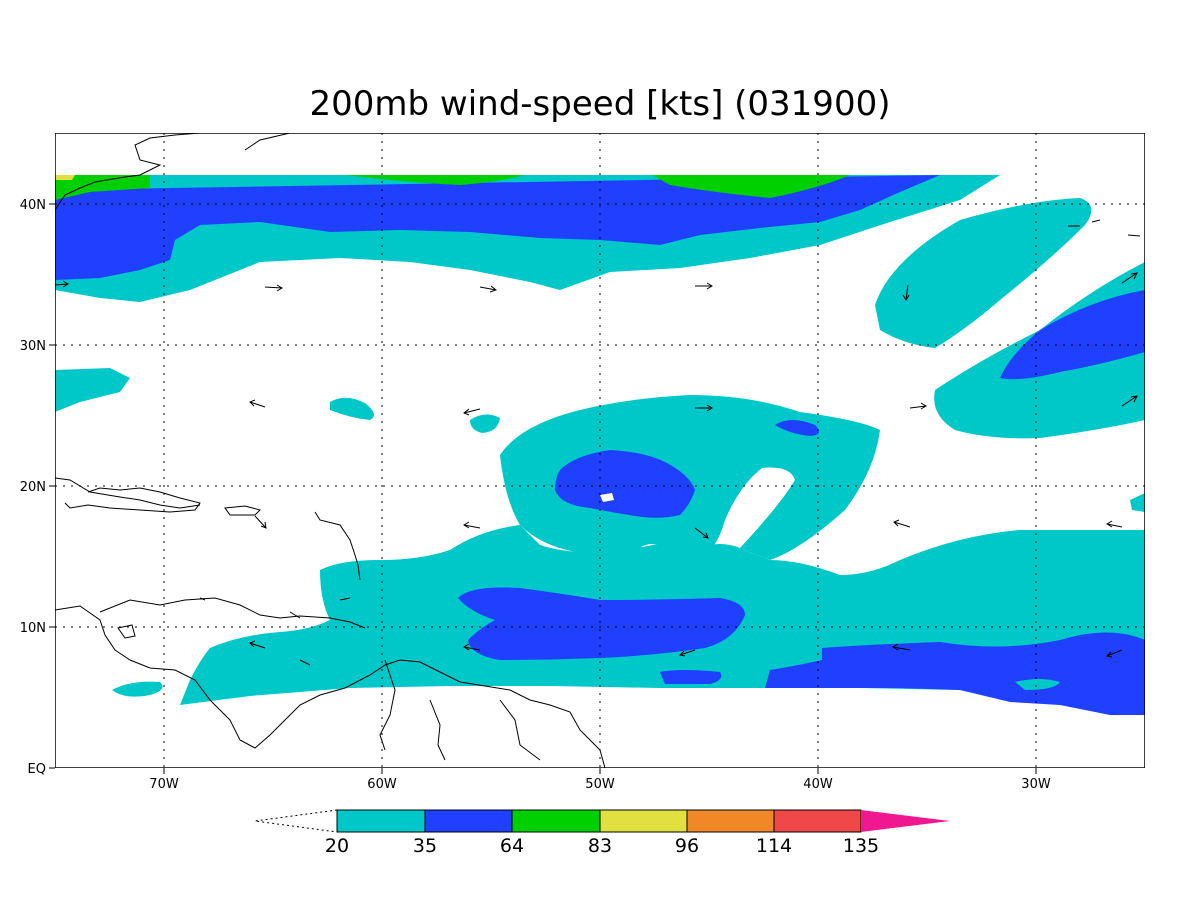 Image resolution: width=1200 pixels, height=900 pixels. What do you see at coordinates (267, 142) in the screenshot?
I see `coast-nova-scotia` at bounding box center [267, 142].